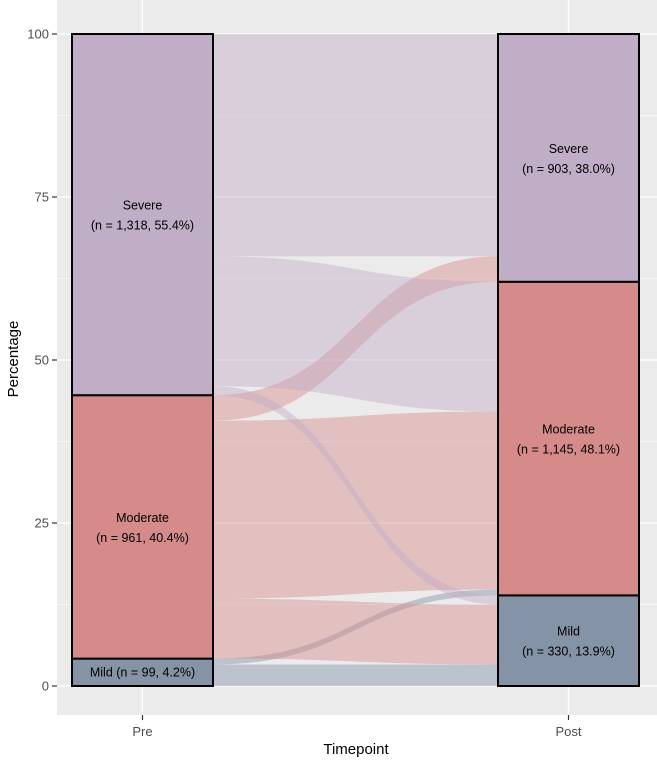  What do you see at coordinates (142, 731) in the screenshot?
I see `x-tick-label-pre: Pre` at bounding box center [142, 731].